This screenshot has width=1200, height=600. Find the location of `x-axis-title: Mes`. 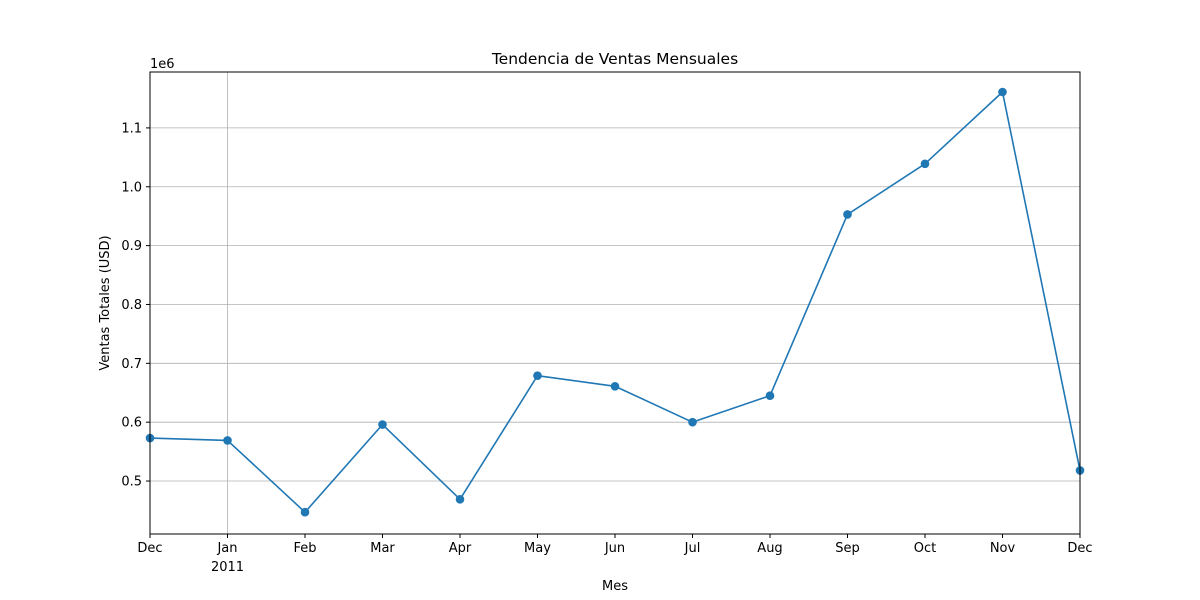

x-axis-title: Mes is located at coordinates (615, 586).